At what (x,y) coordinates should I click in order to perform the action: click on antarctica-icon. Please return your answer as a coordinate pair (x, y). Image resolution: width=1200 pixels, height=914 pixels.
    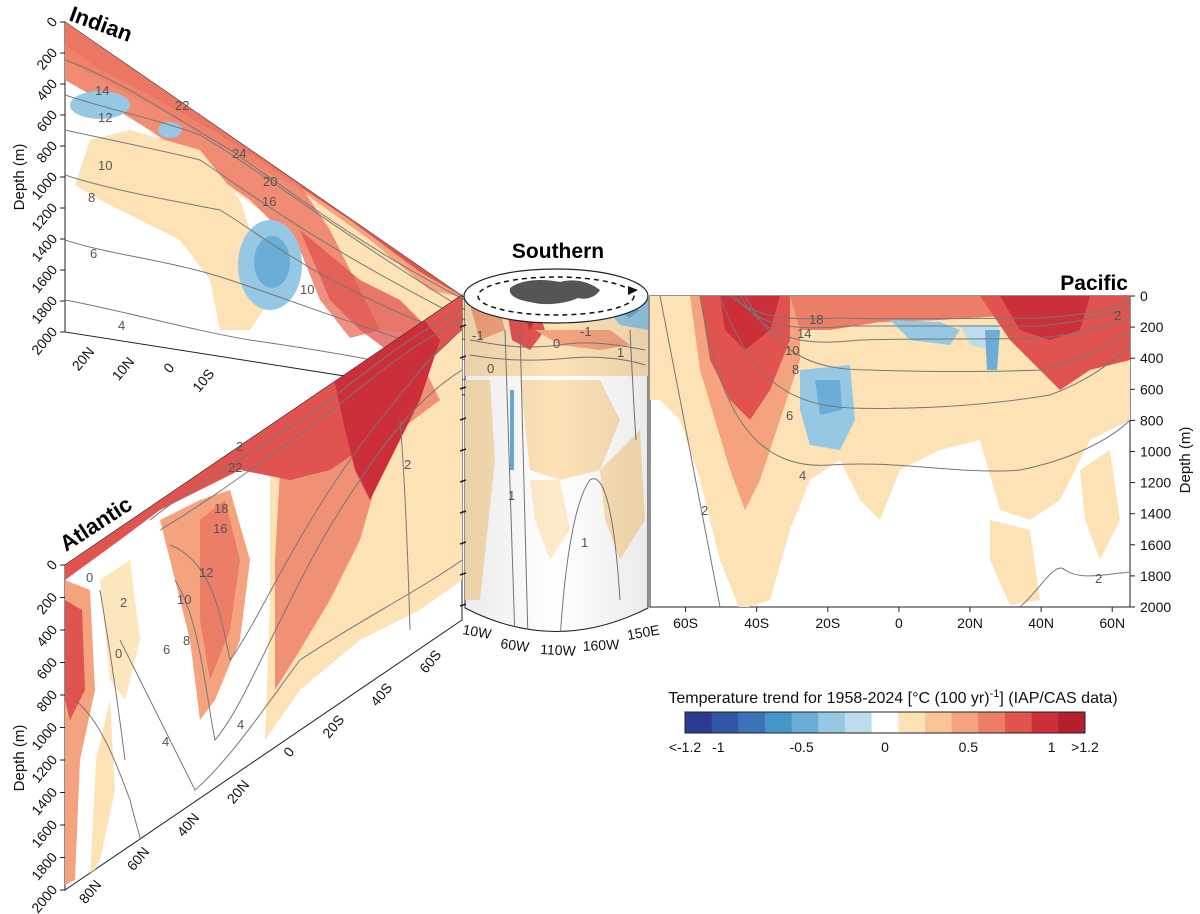
    Looking at the image, I should click on (554, 292).